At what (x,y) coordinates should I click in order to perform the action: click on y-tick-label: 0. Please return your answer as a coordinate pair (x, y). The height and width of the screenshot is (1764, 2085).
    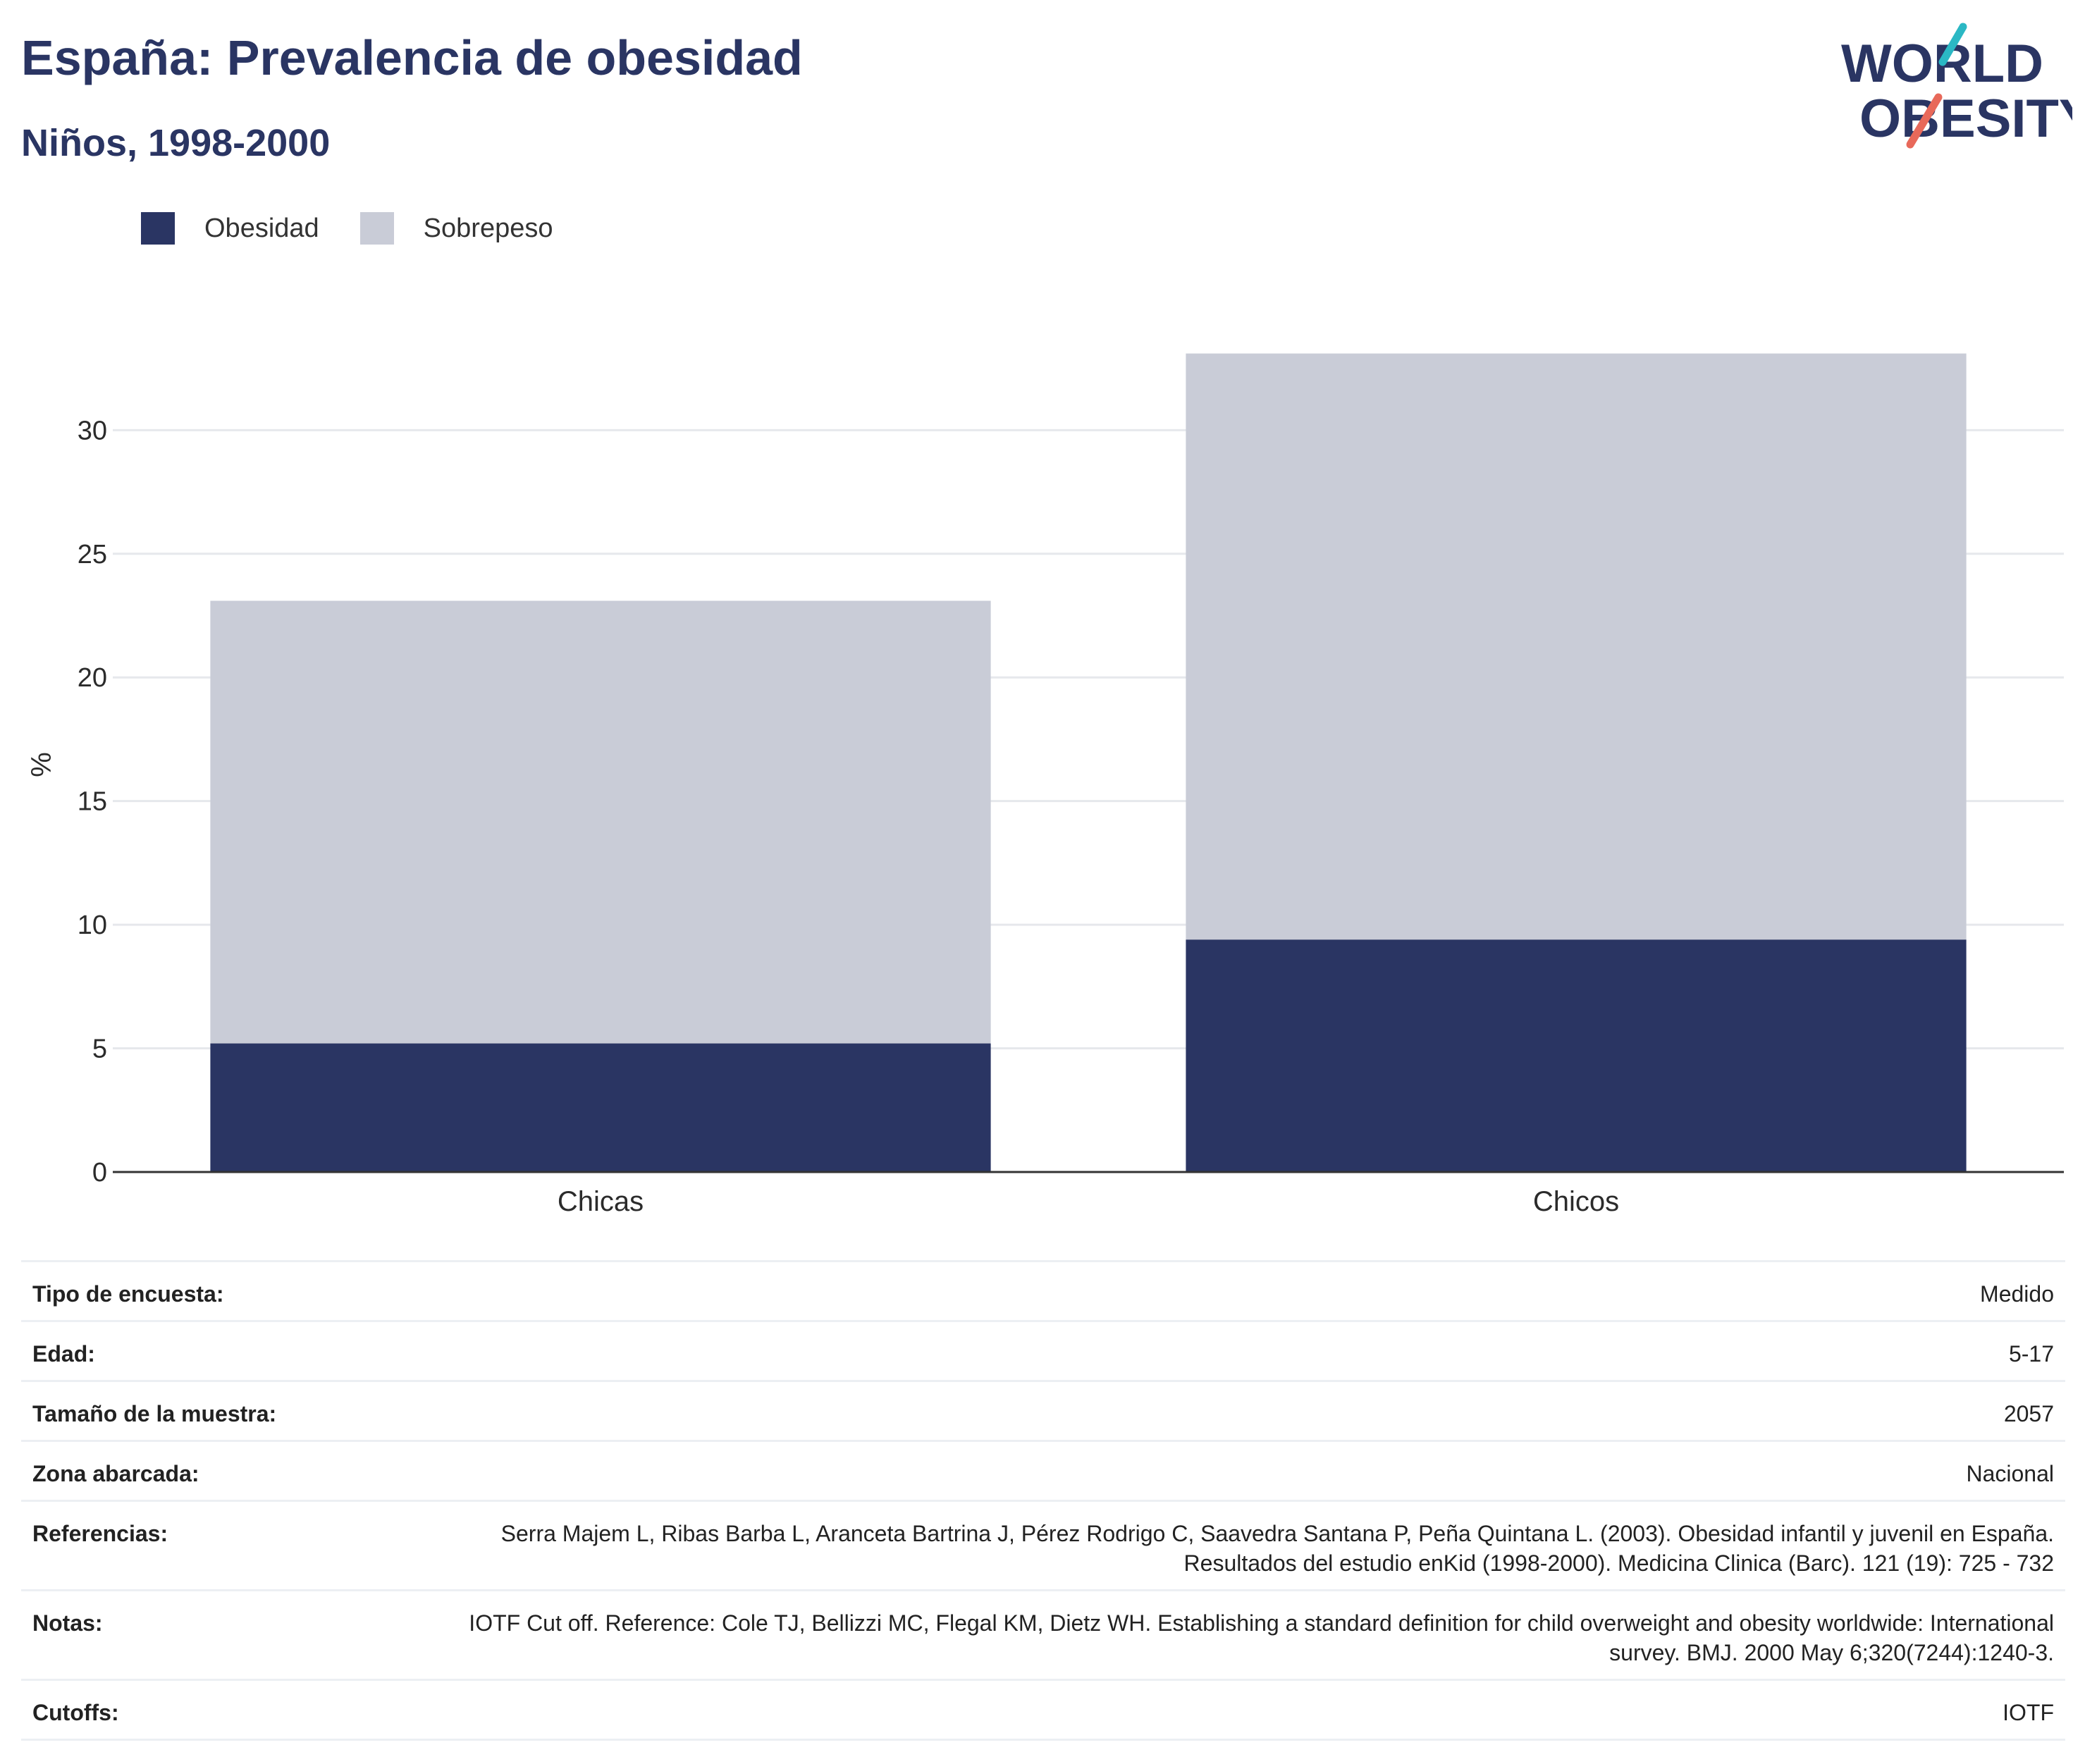
    Looking at the image, I should click on (99, 1173).